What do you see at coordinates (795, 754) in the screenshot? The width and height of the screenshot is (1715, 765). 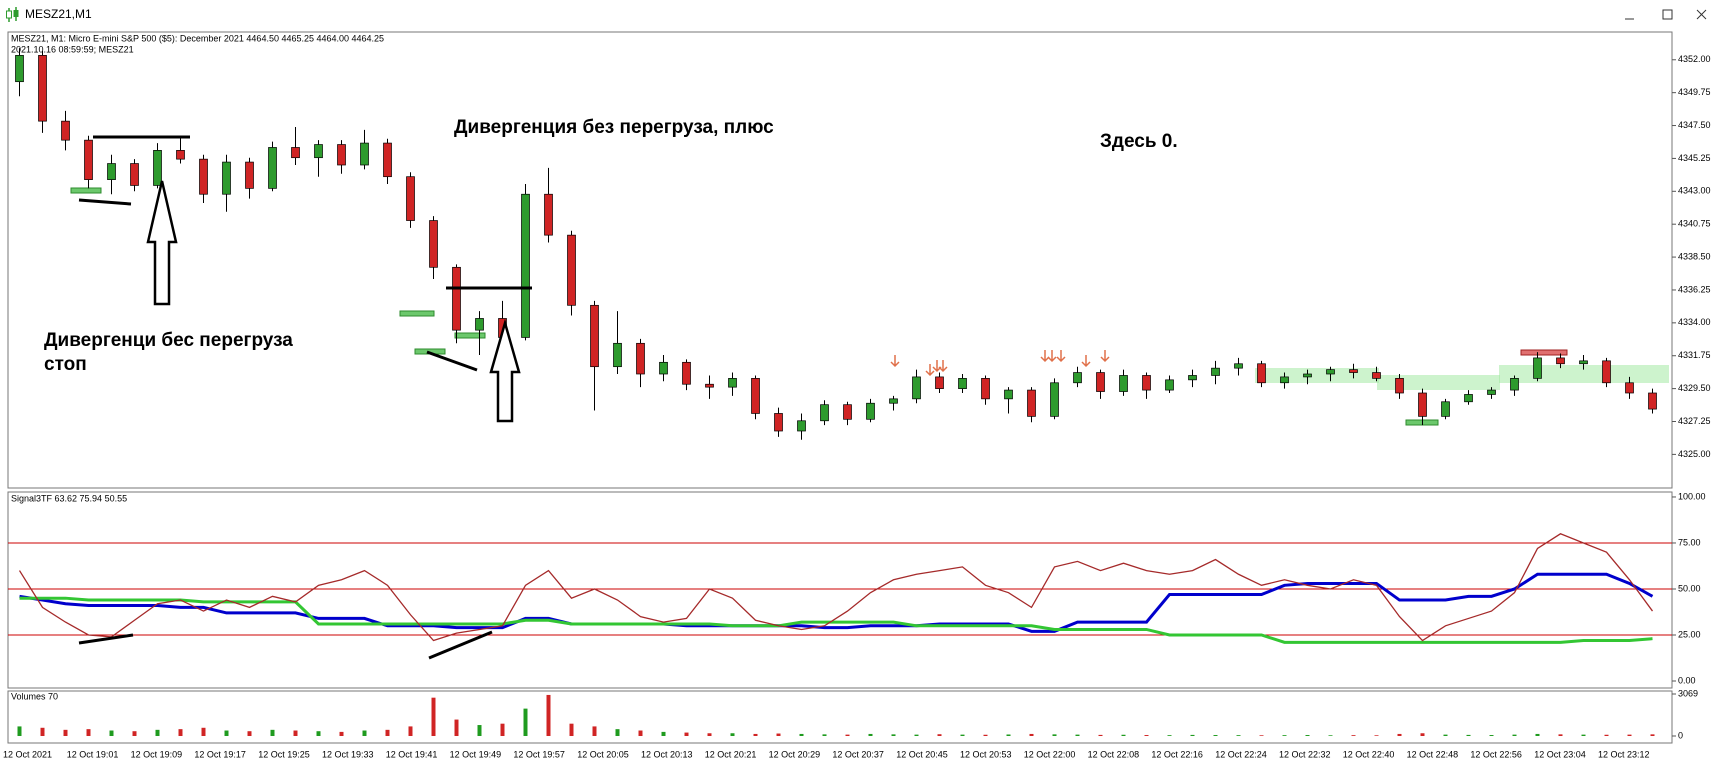 I see `x-tick-label: 12 Oct 20:29` at bounding box center [795, 754].